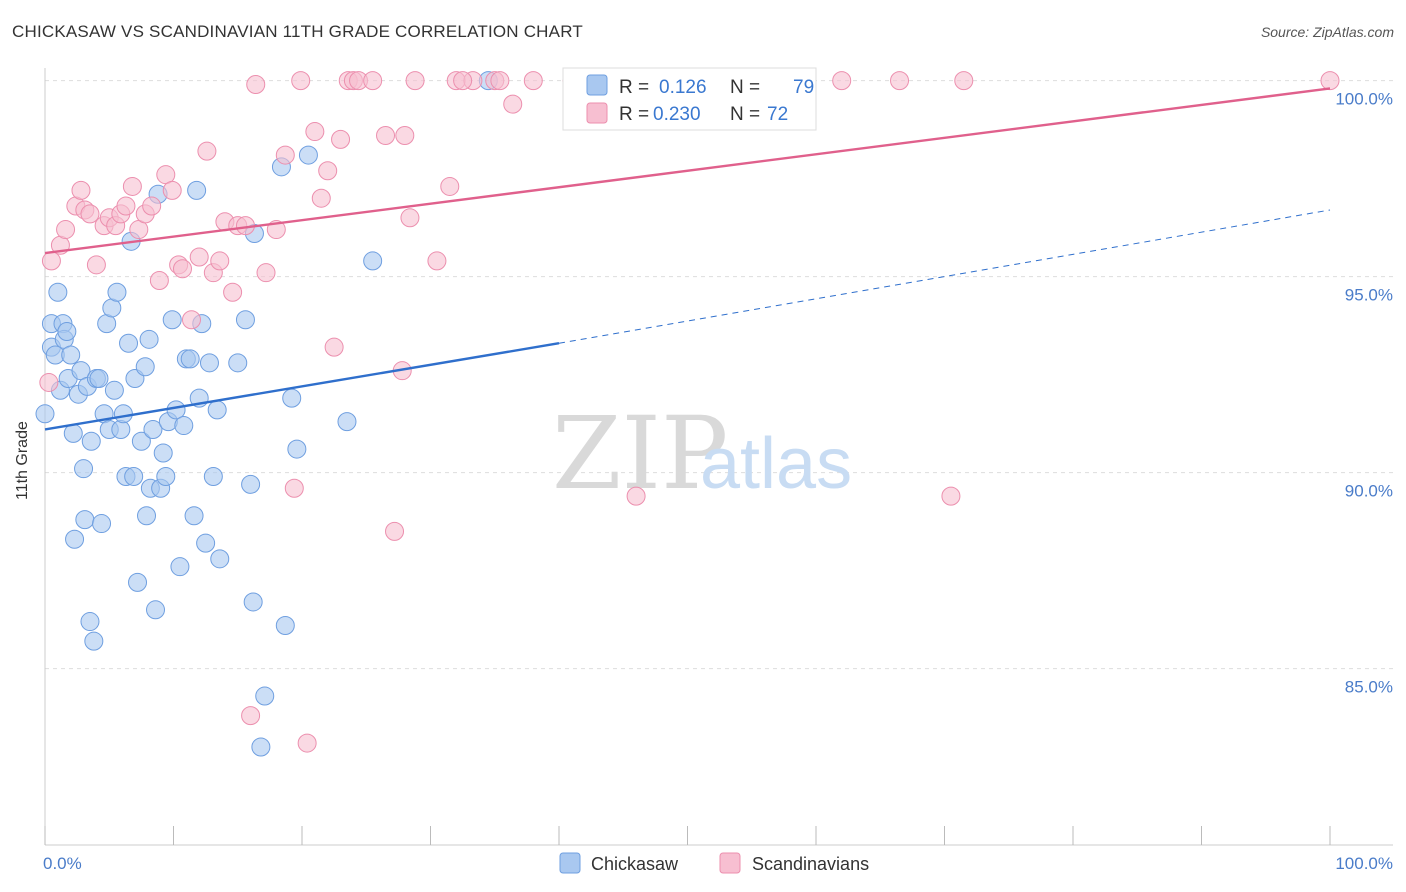 Image resolution: width=1406 pixels, height=892 pixels. What do you see at coordinates (634, 87) in the screenshot?
I see `legend-r-label-chickasaw: R =` at bounding box center [634, 87].